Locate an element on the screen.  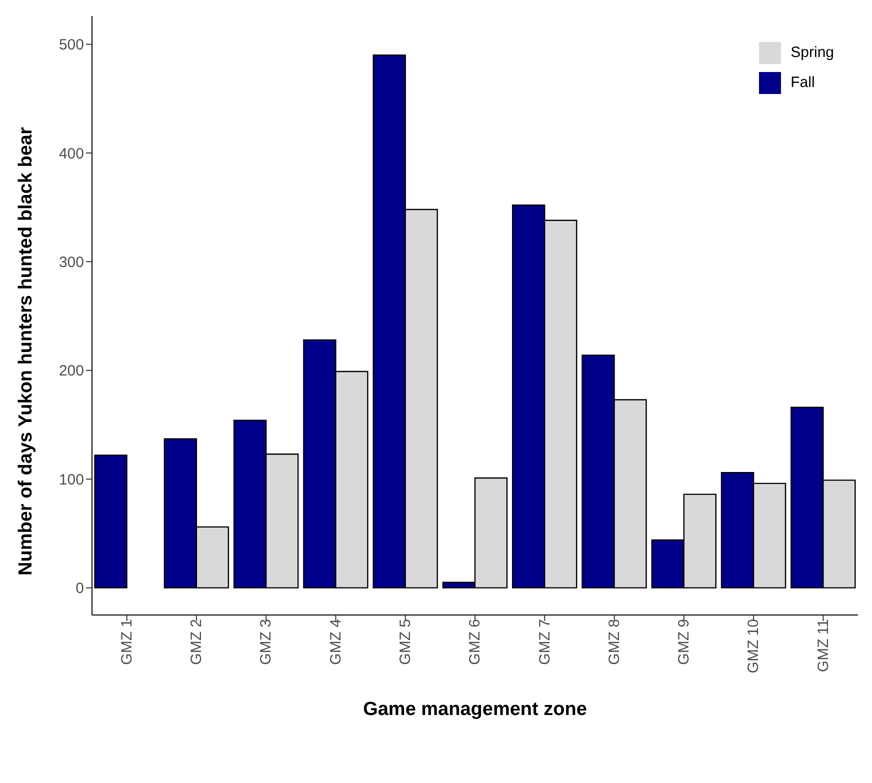
x-tick-label: GMZ 8 is located at coordinates (614, 642).